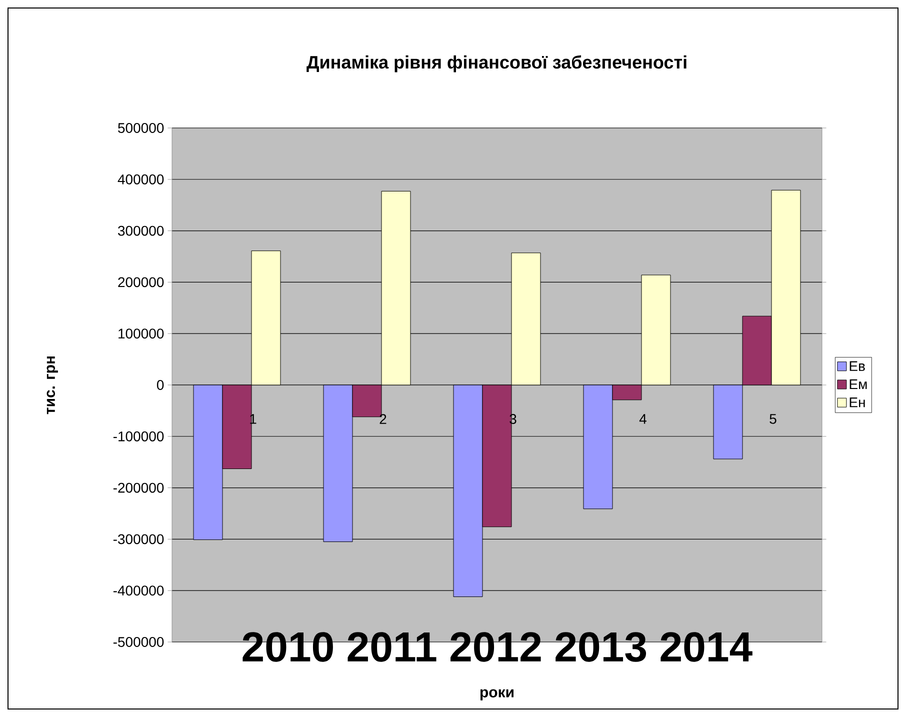  Describe the element at coordinates (383, 419) in the screenshot. I see `x-tick-label: 2` at that location.